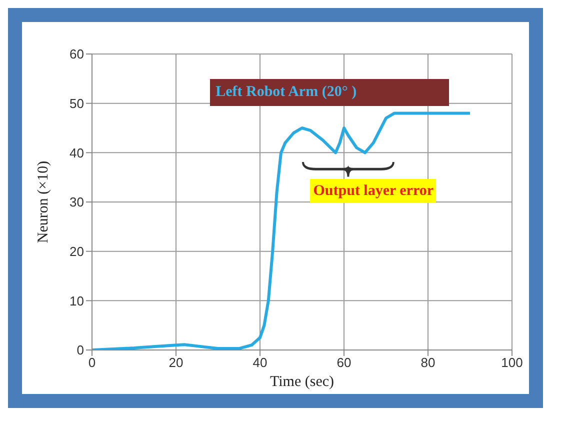  Describe the element at coordinates (260, 362) in the screenshot. I see `x-tick-label: 40` at that location.